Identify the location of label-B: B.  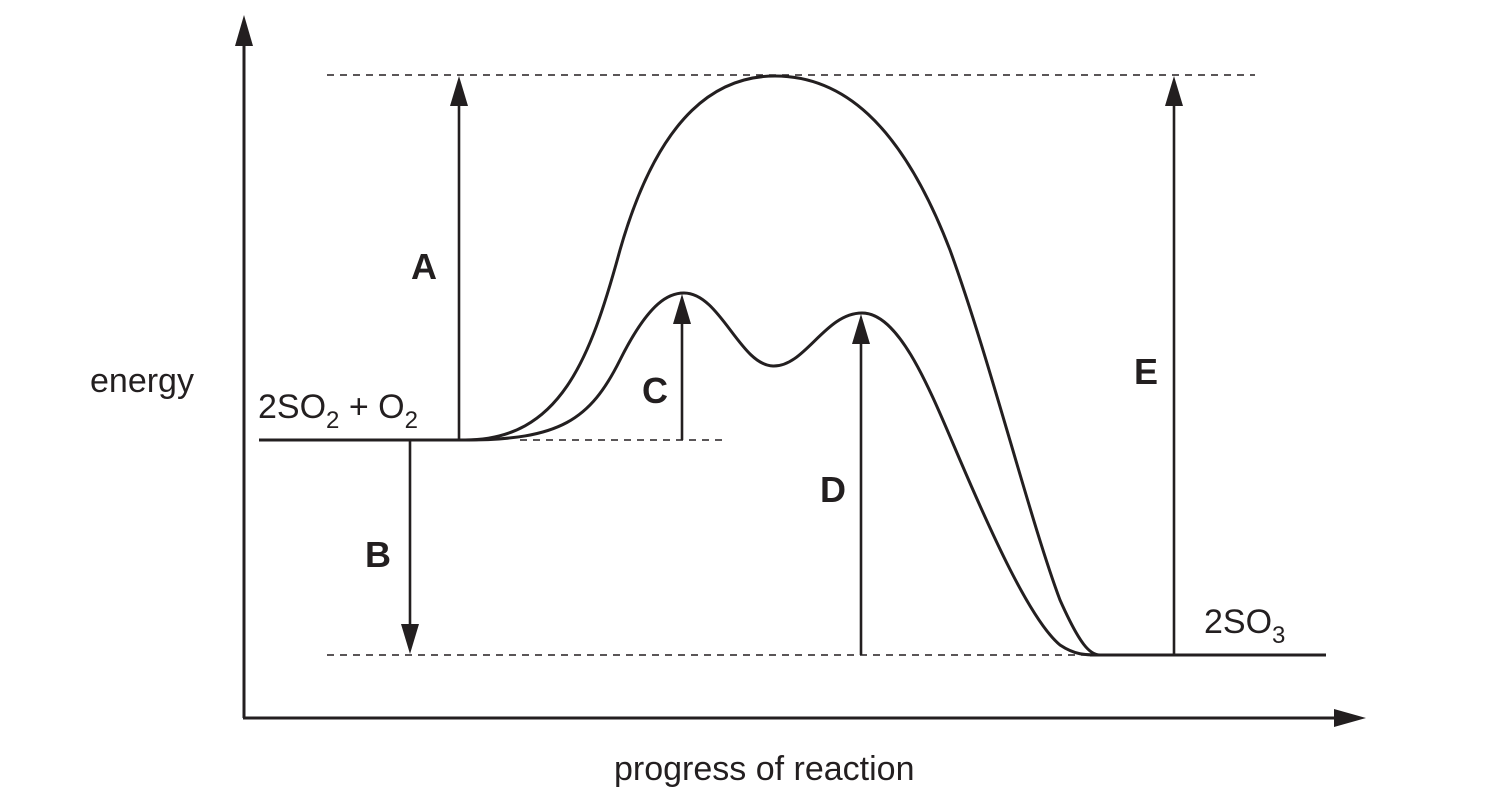
(378, 554).